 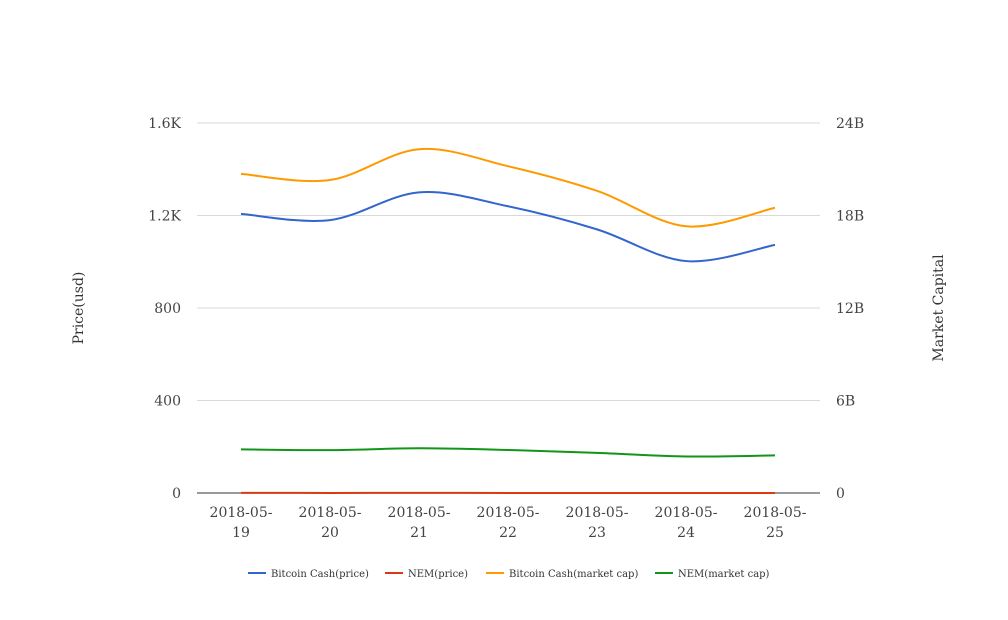 I want to click on legend-label: Bitcoin Cash(price), so click(x=320, y=574).